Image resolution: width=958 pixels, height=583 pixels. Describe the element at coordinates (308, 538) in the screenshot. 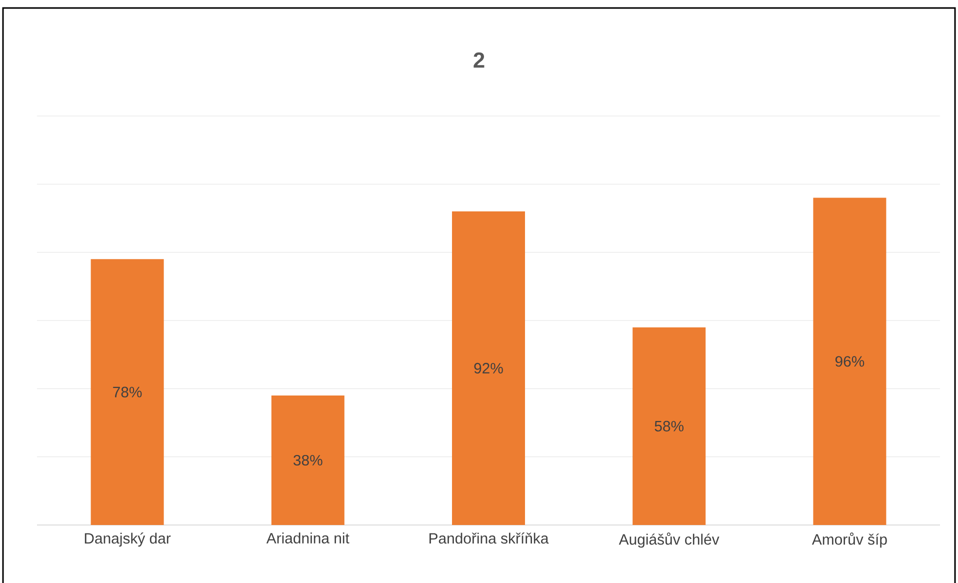

I see `x-tick-label: Ariadnina nit` at that location.